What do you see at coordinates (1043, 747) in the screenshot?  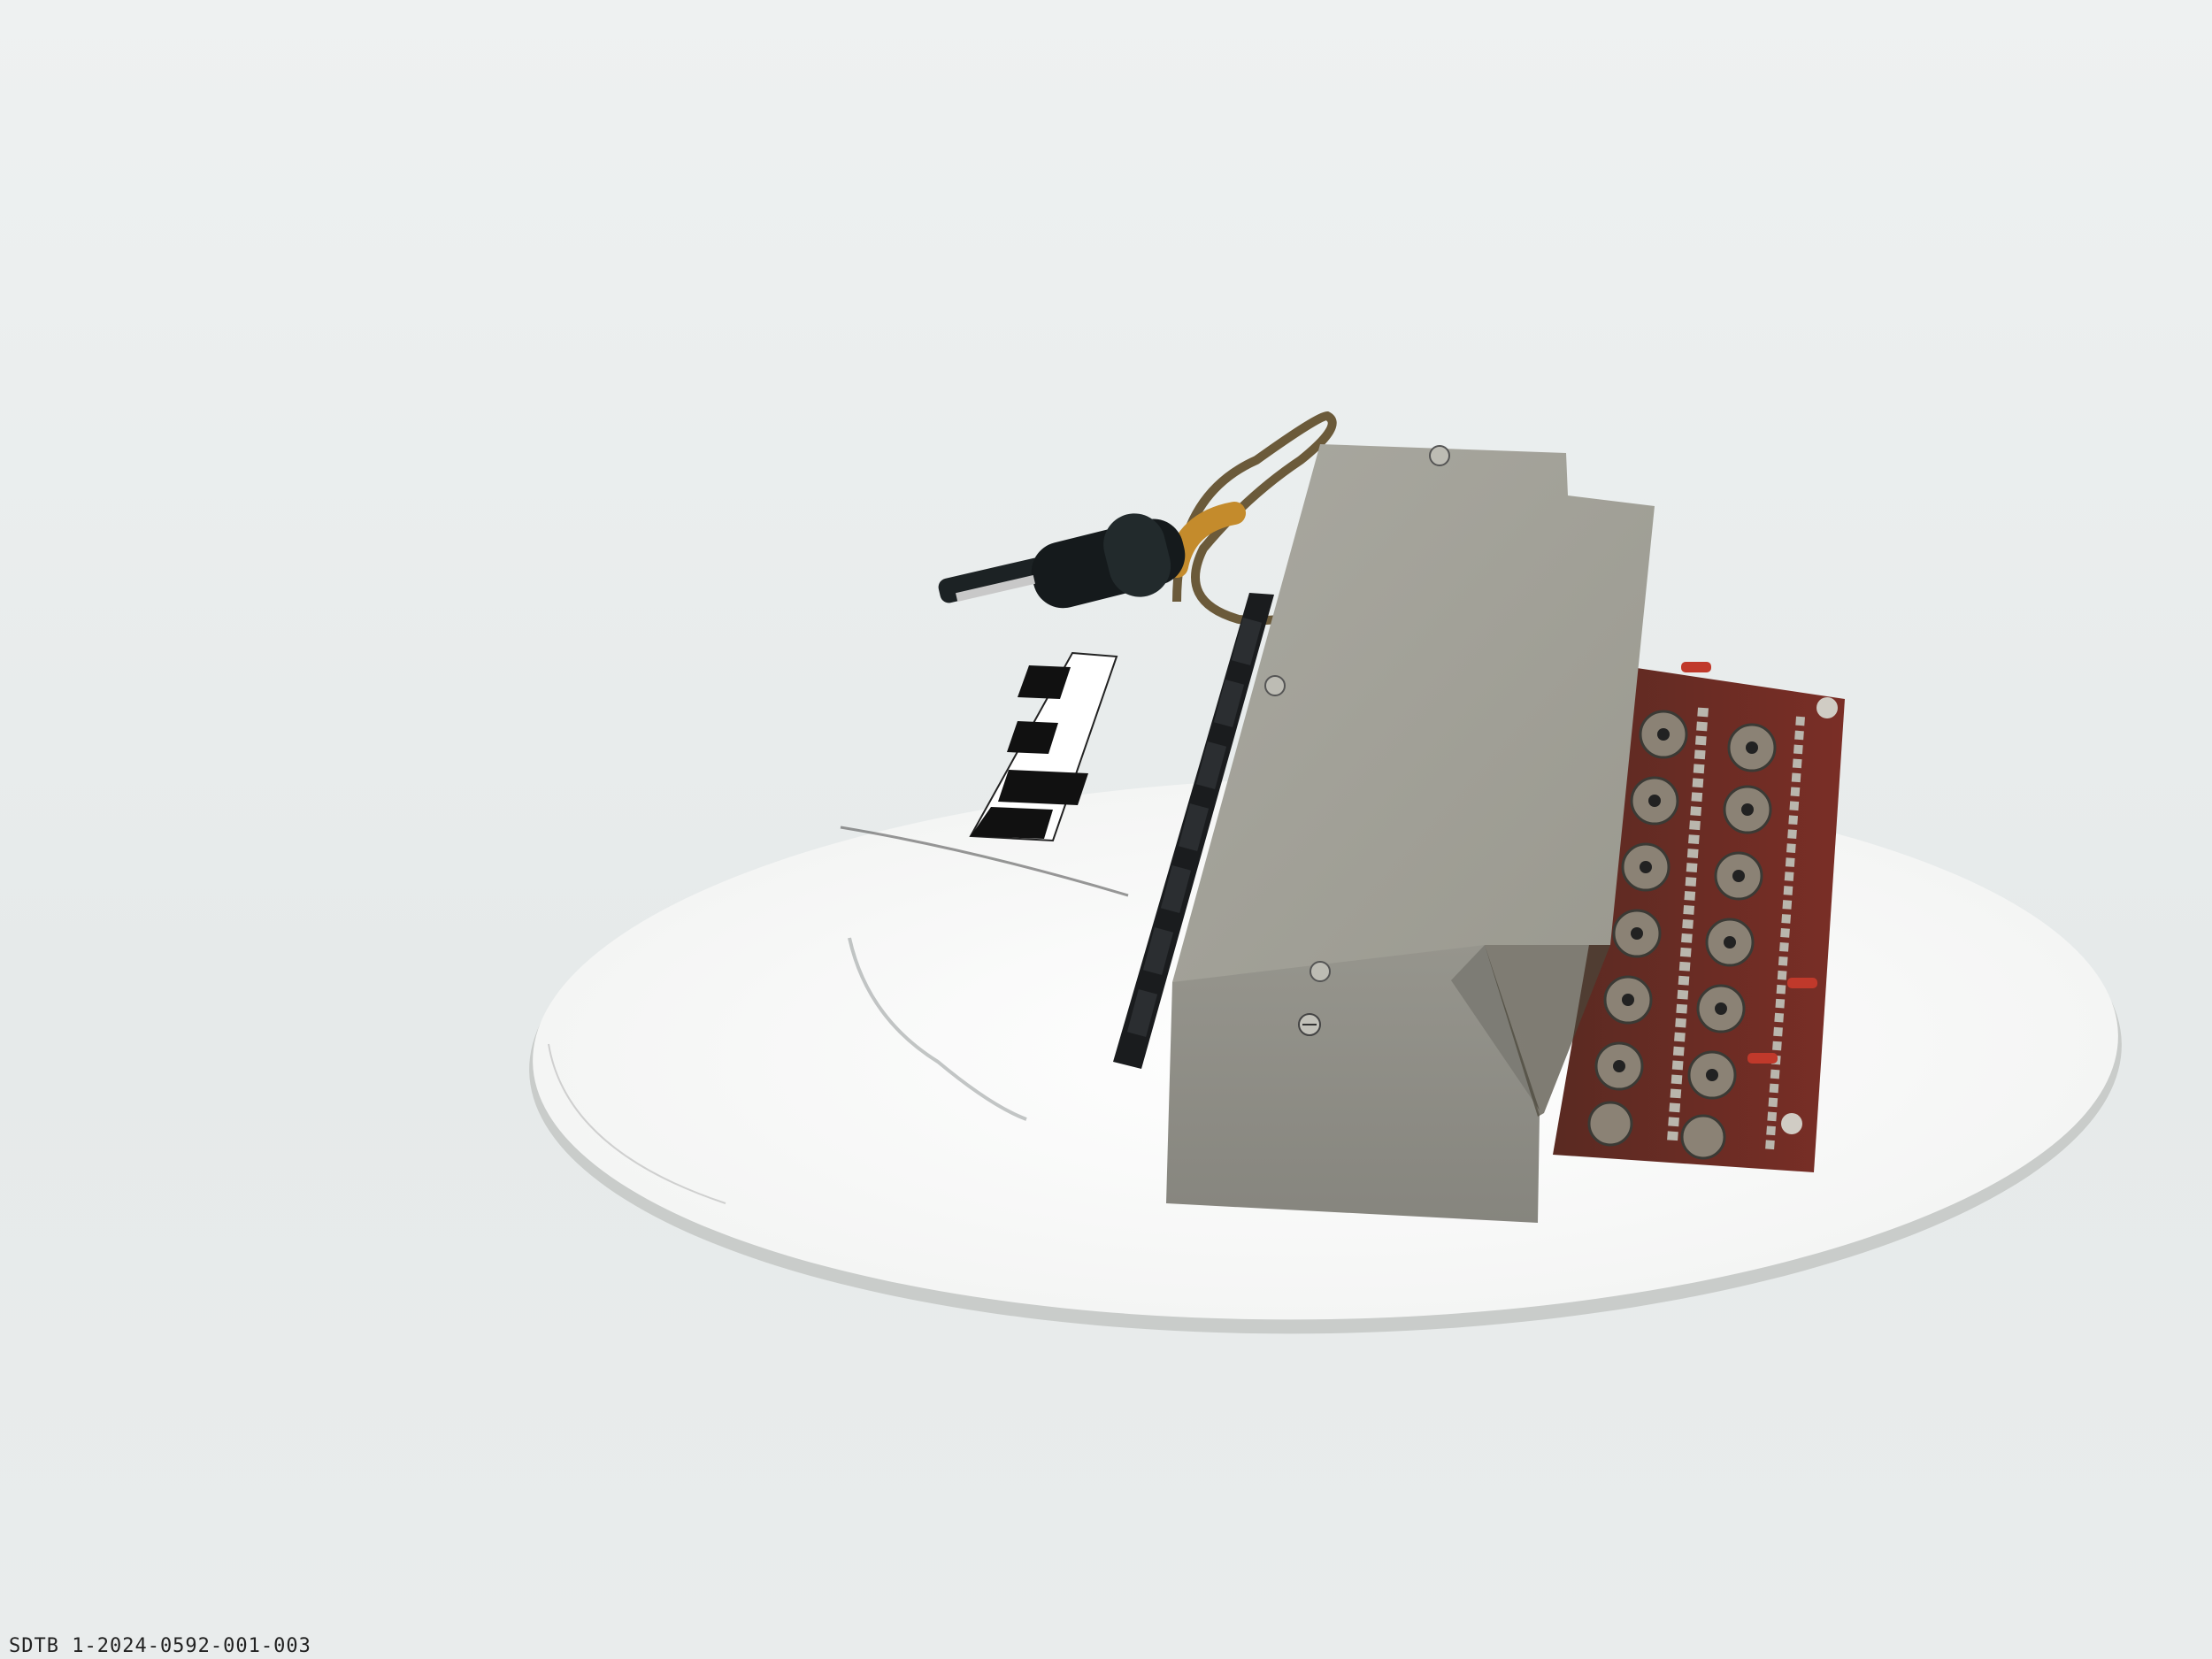 I see `measurement-scale-icon` at bounding box center [1043, 747].